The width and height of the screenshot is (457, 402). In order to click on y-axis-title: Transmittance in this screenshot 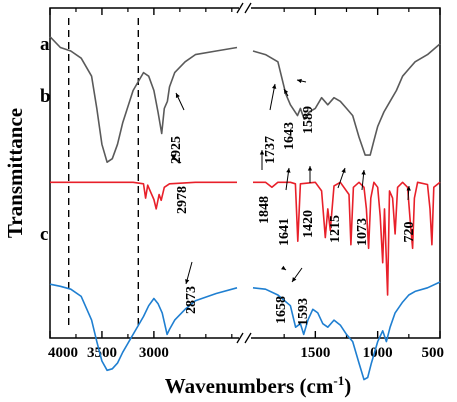, I will do `click(15, 173)`.